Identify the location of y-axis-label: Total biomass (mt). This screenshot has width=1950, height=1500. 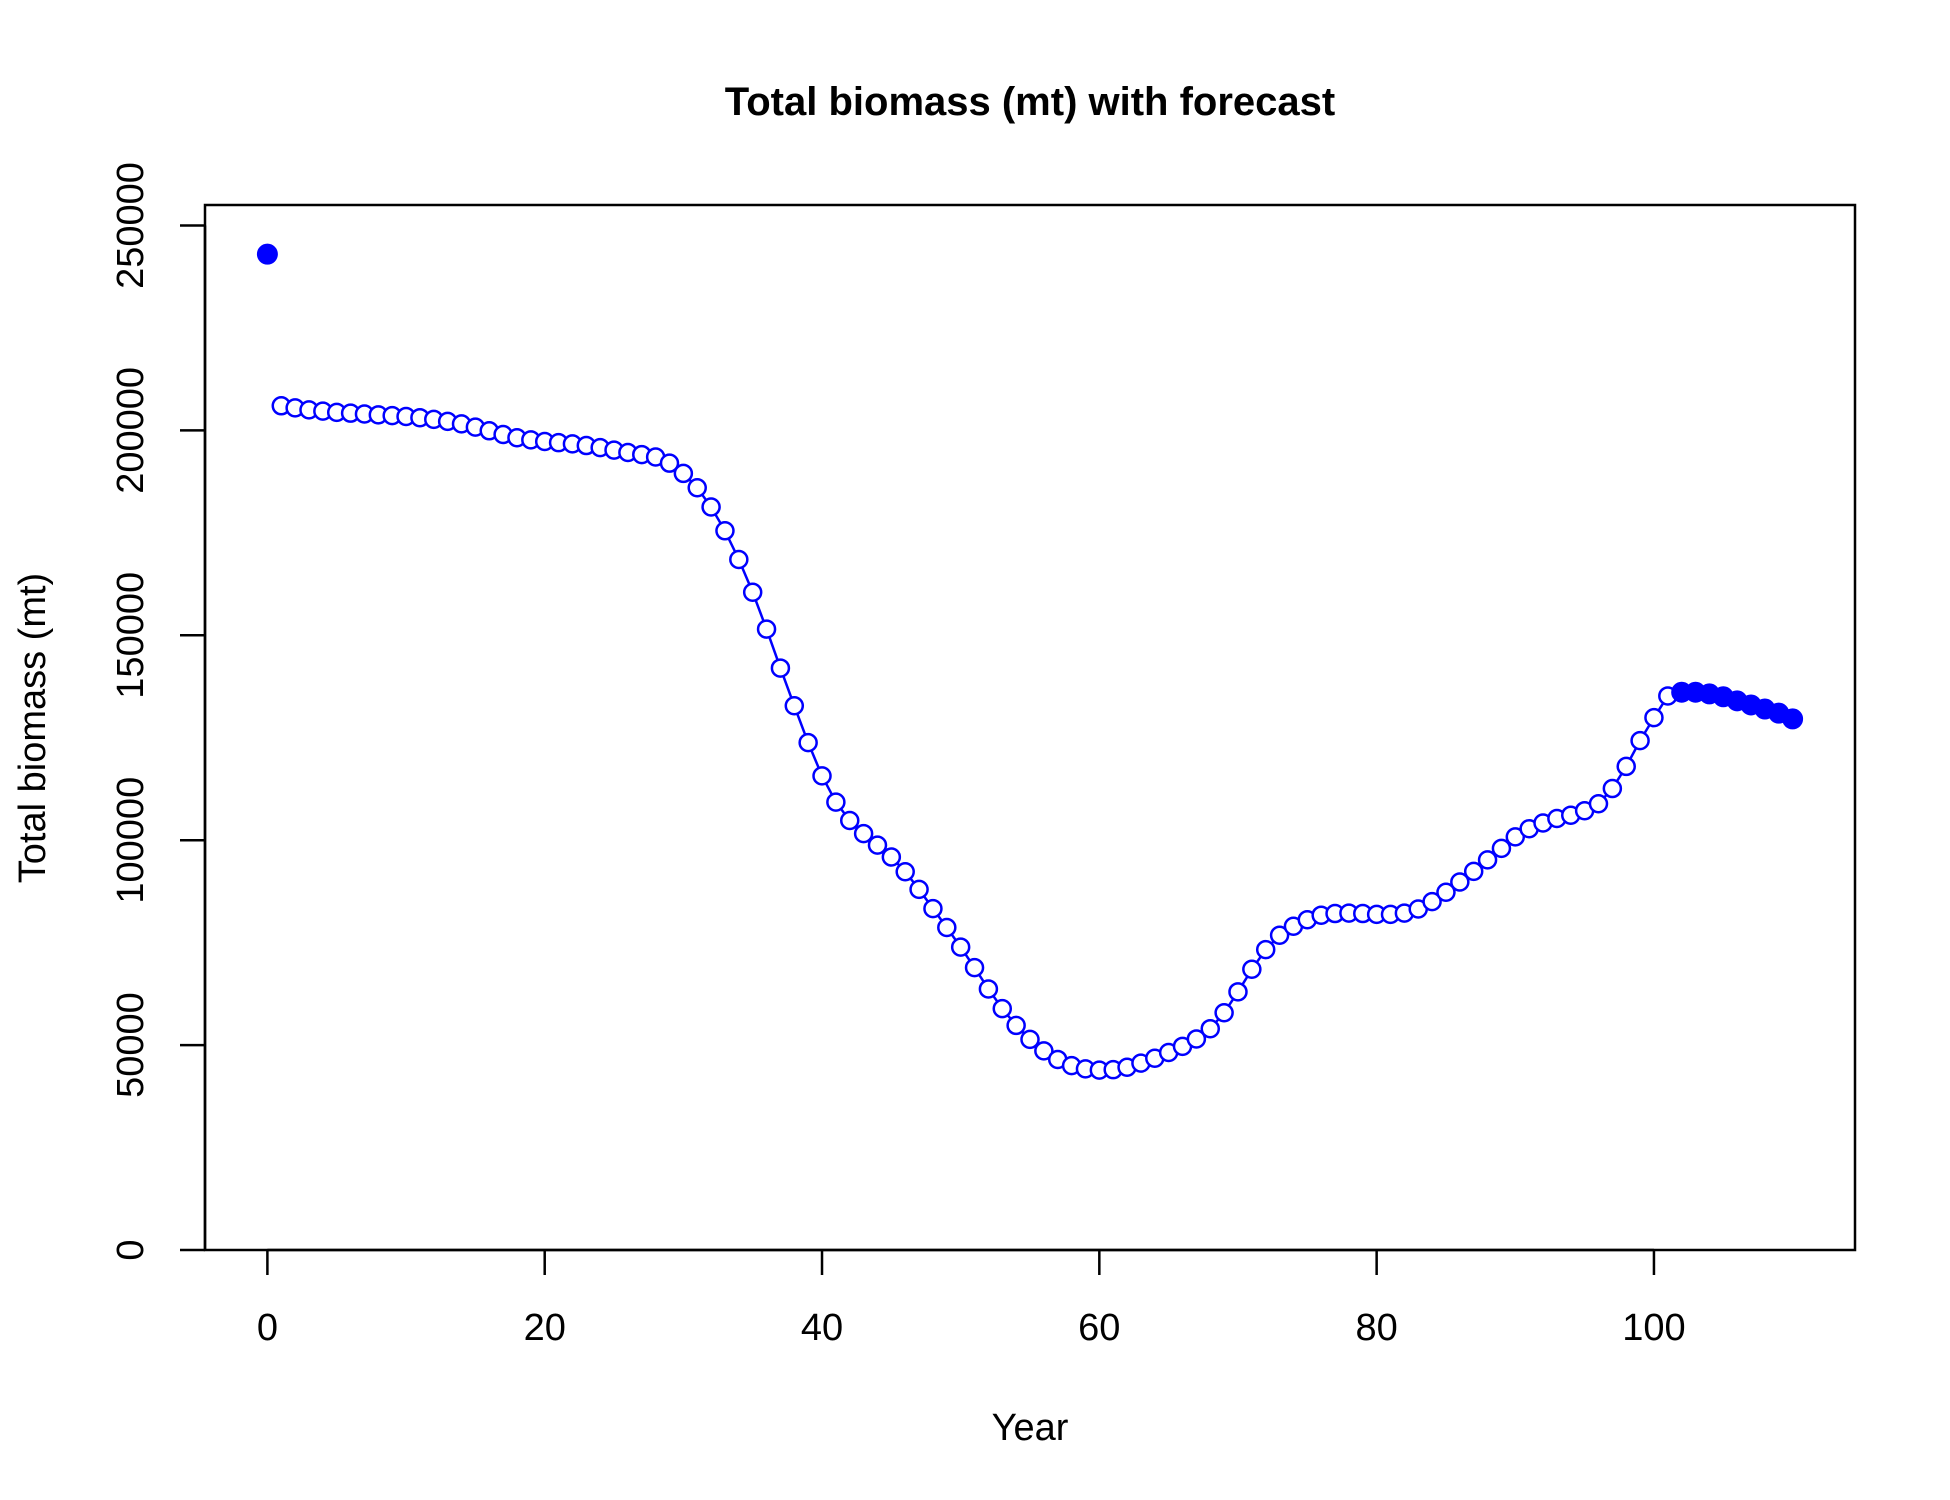
(33, 728).